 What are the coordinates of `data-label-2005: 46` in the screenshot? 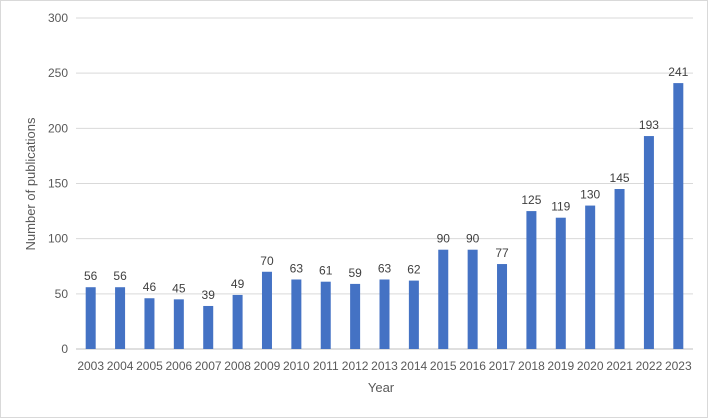 It's located at (150, 287).